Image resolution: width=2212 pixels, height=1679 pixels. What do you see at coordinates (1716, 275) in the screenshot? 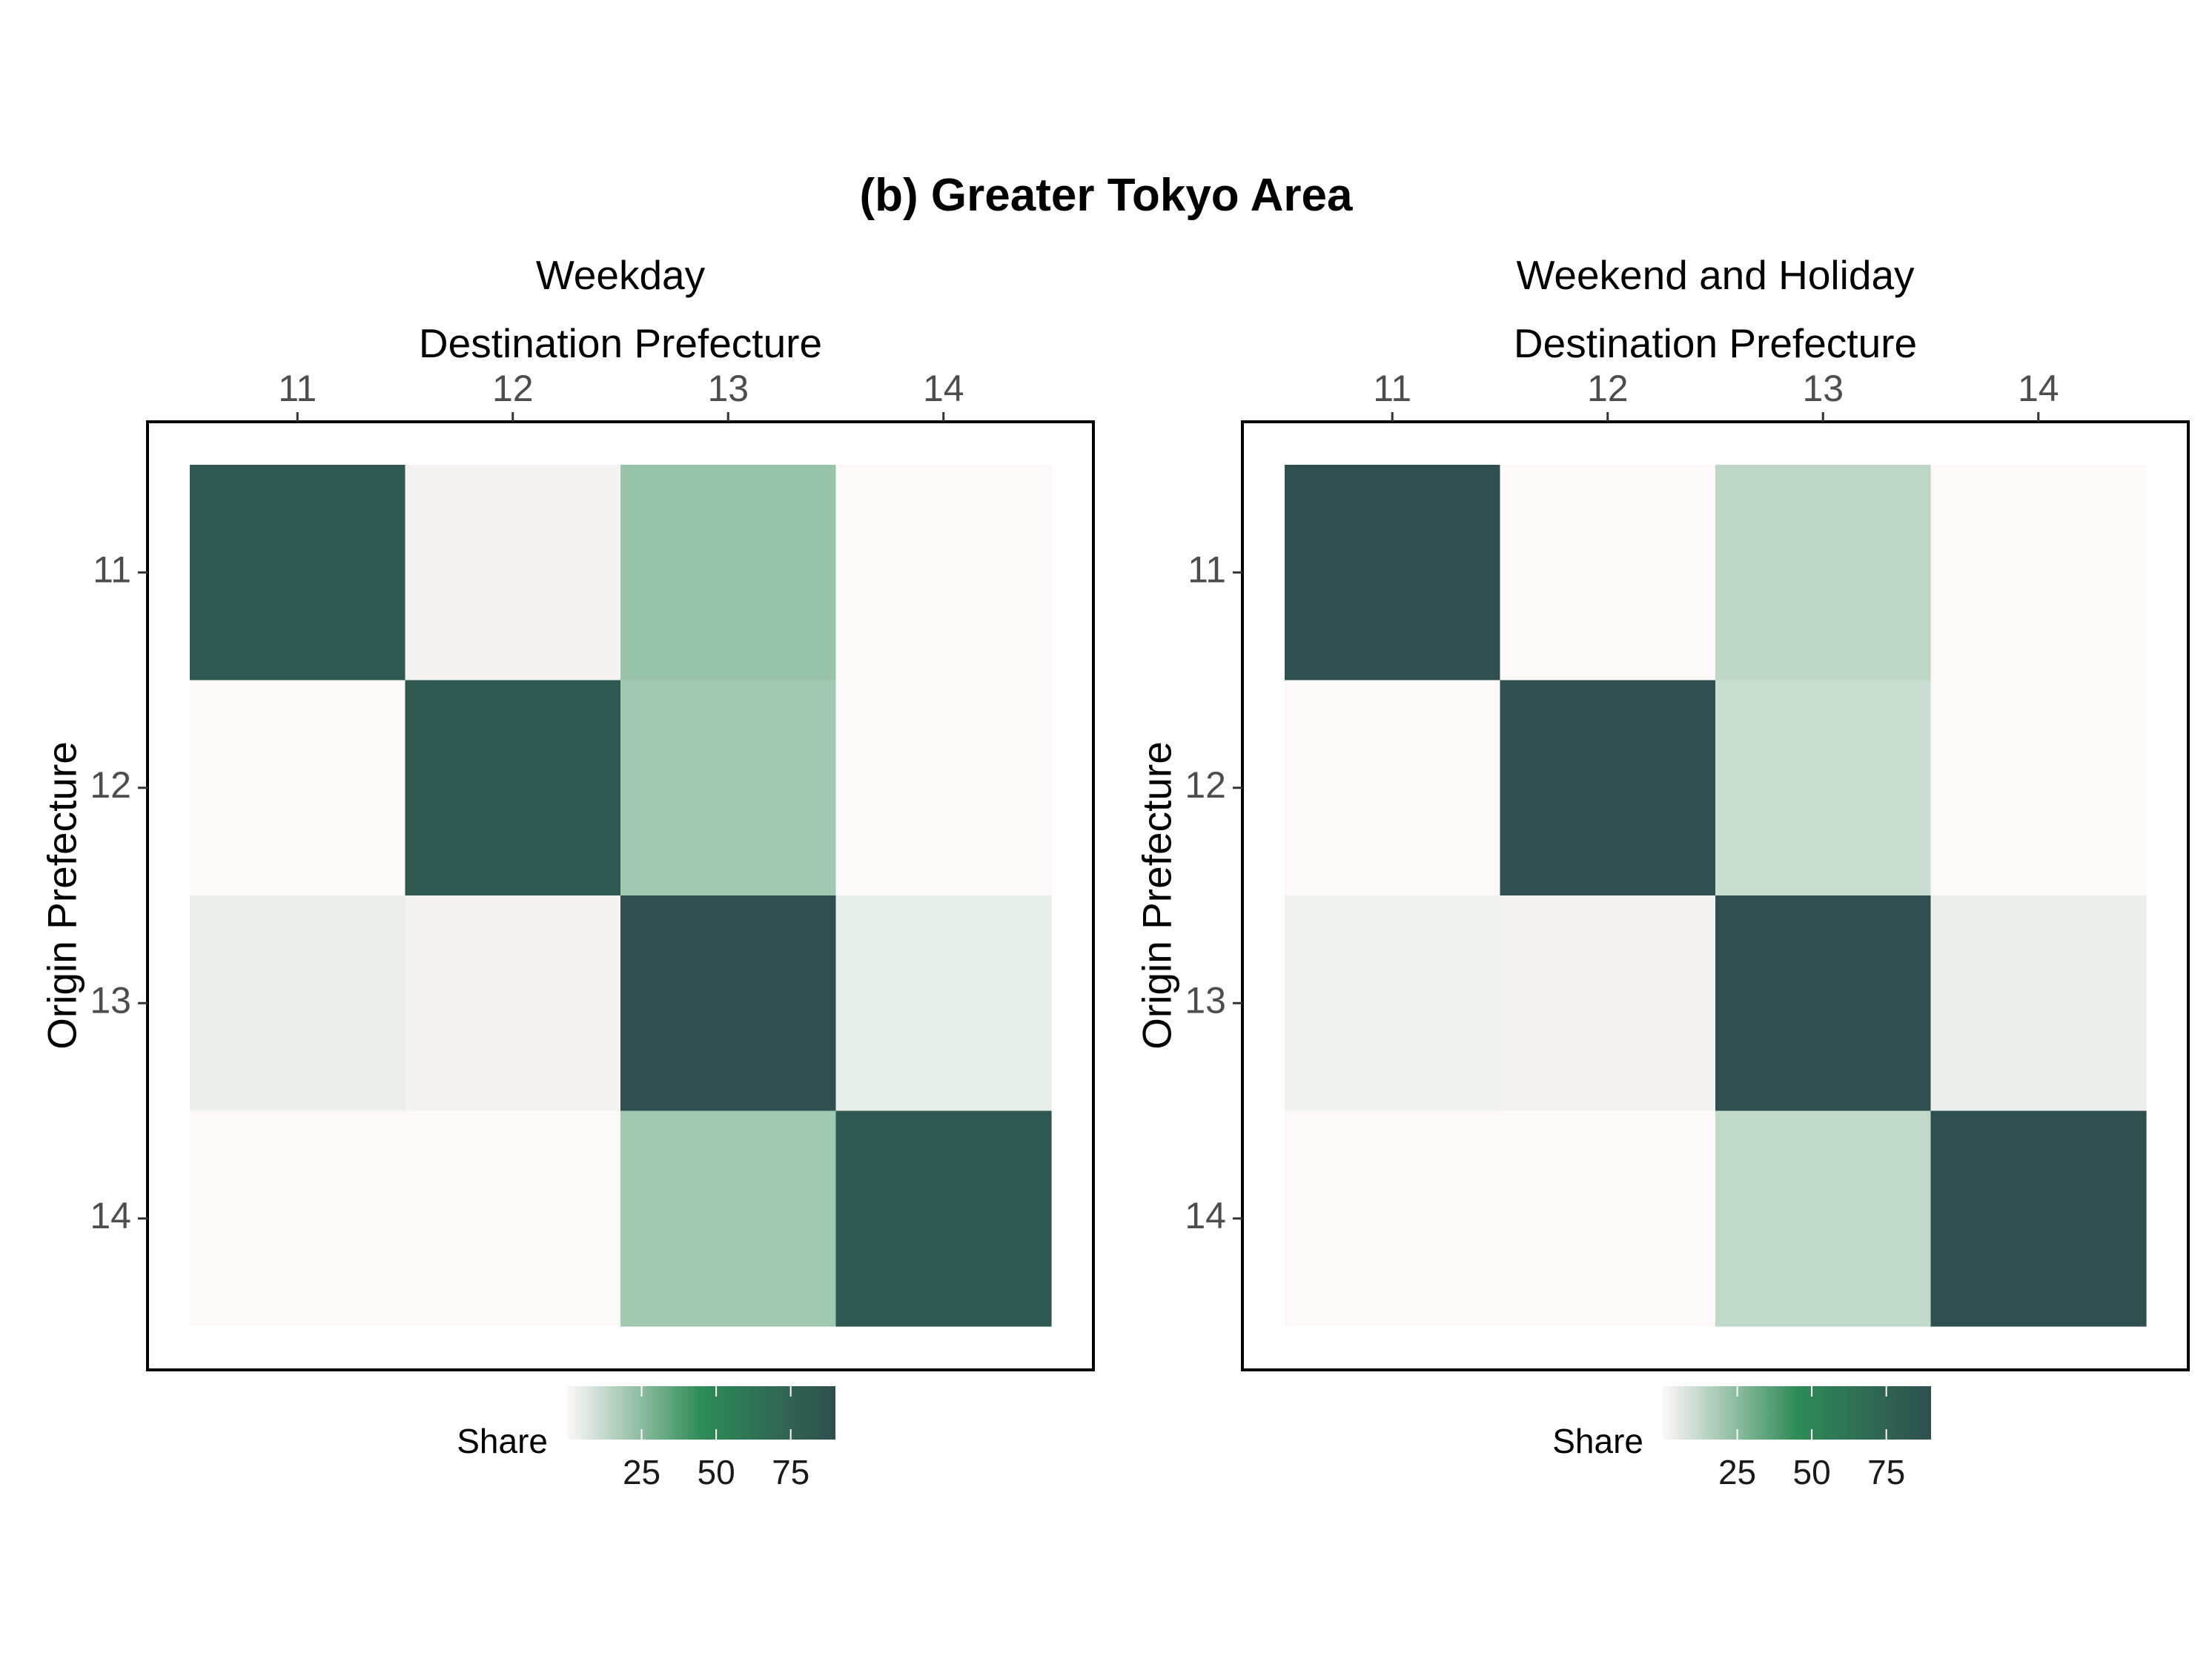
I see `panel-title: Weekend and Holiday` at bounding box center [1716, 275].